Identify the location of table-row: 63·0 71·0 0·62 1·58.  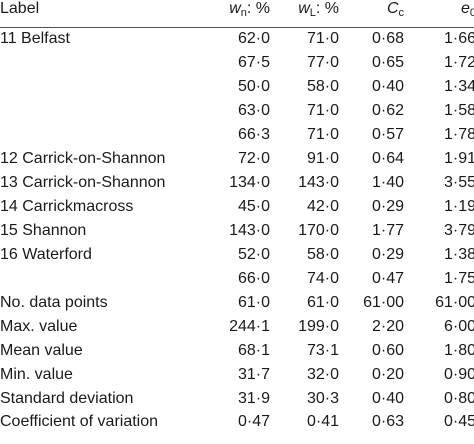
(237, 111).